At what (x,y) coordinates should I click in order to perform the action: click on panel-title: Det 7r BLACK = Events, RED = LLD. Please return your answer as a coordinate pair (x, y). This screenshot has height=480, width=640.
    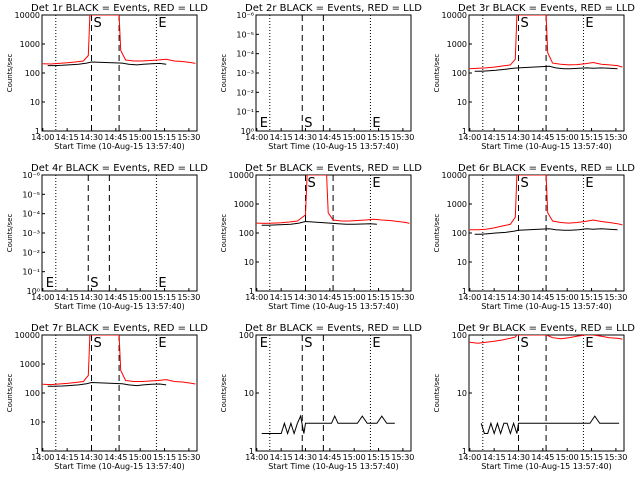
    Looking at the image, I should click on (119, 328).